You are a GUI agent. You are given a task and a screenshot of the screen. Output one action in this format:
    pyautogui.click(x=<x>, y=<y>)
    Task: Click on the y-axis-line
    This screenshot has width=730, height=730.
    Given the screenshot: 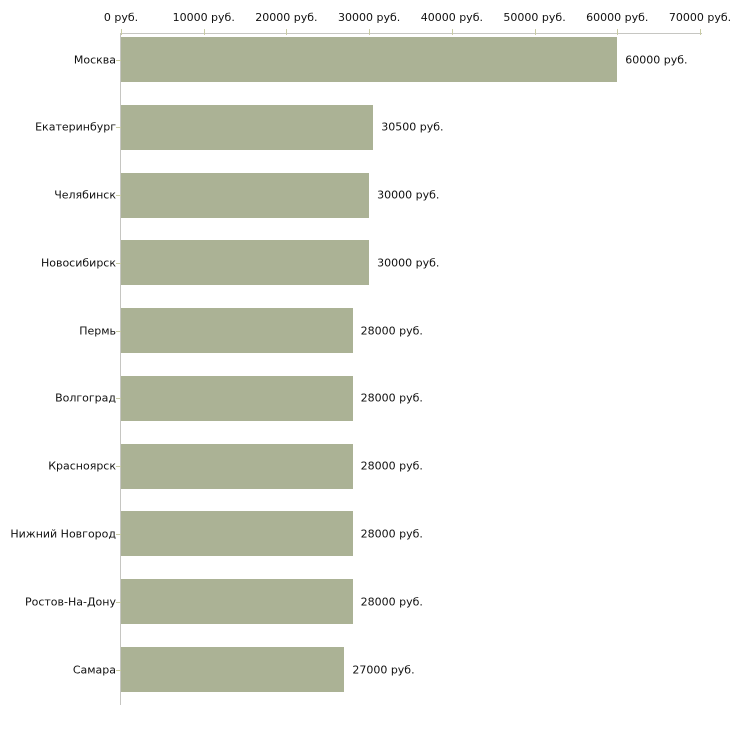 What is the action you would take?
    pyautogui.click(x=120, y=369)
    